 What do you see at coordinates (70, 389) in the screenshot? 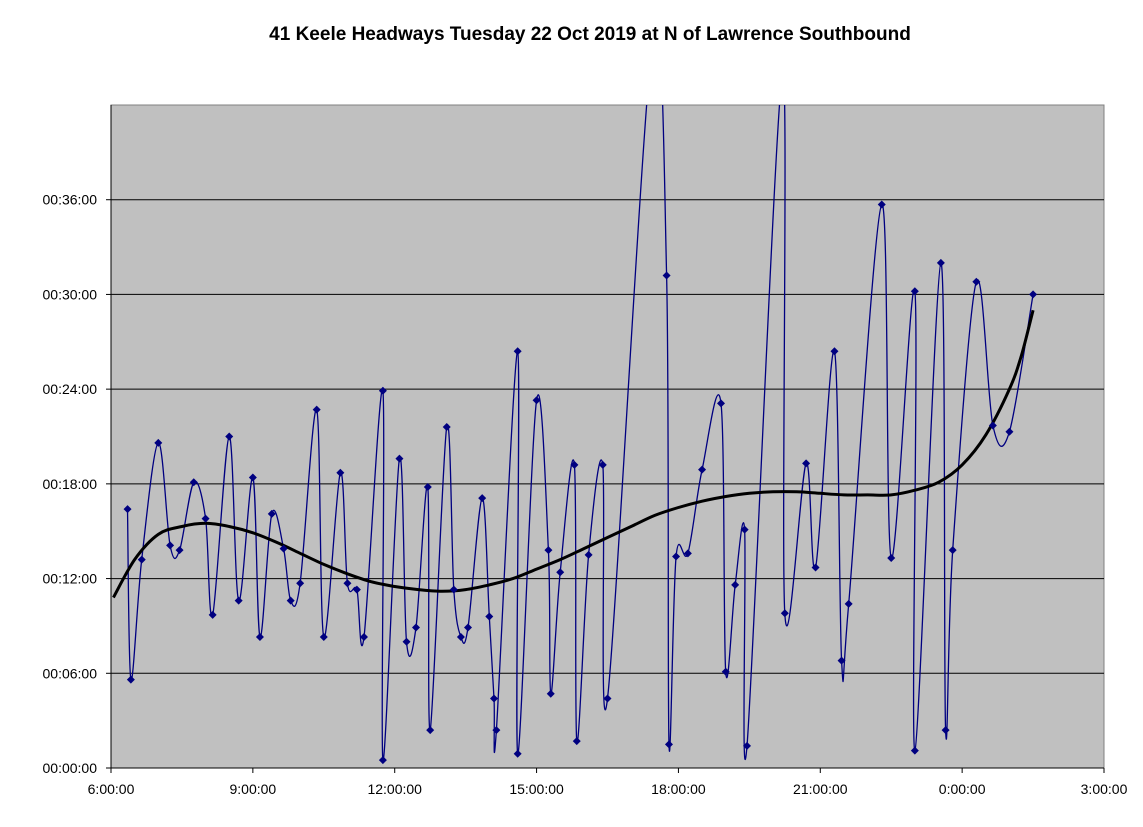
I see `y-tick-label: 00:24:00` at bounding box center [70, 389].